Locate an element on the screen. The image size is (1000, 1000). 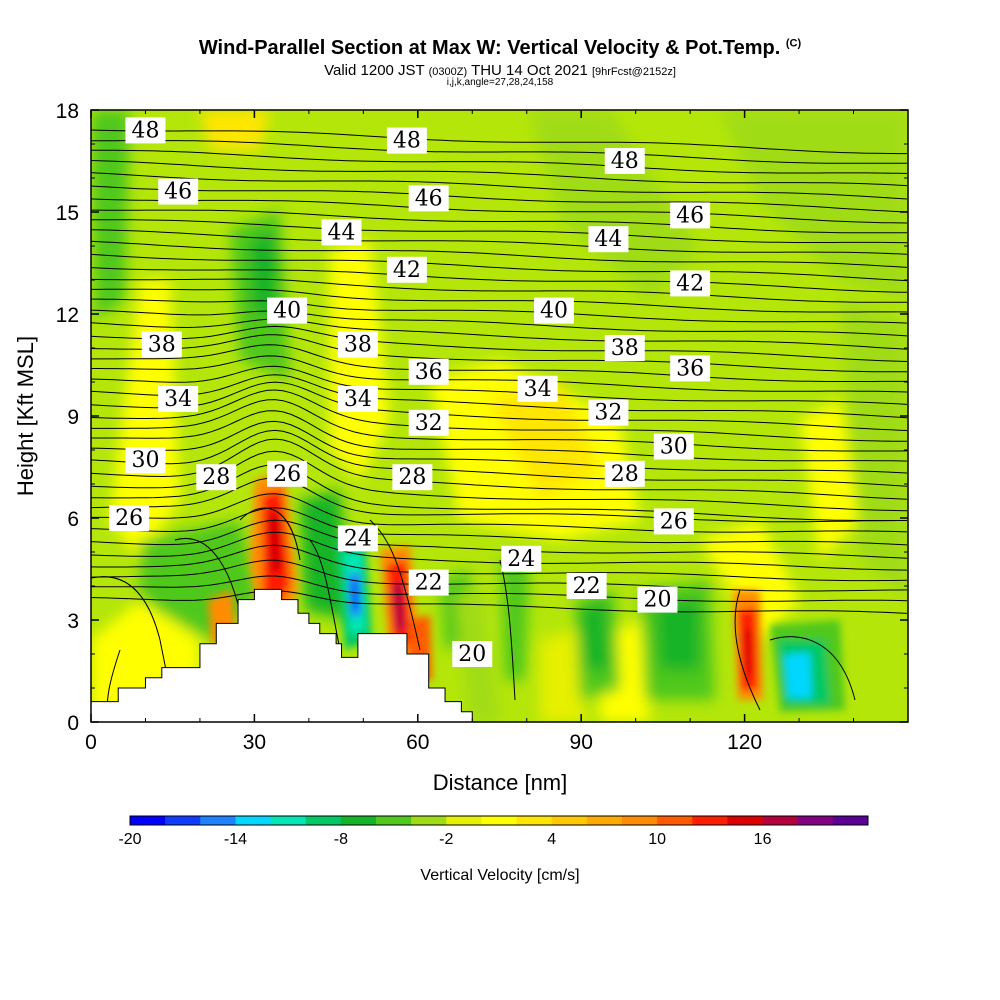
theta-label-text: 40 is located at coordinates (287, 311).